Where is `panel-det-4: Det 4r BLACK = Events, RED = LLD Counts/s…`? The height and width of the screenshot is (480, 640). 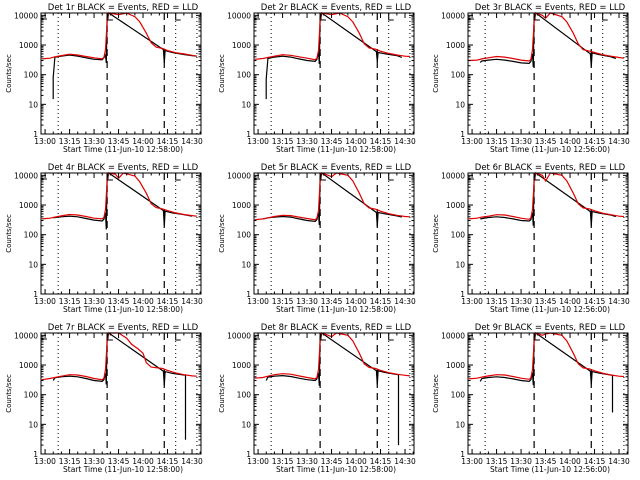
panel-det-4: Det 4r BLACK = Events, RED = LLD Counts/s… is located at coordinates (104, 238).